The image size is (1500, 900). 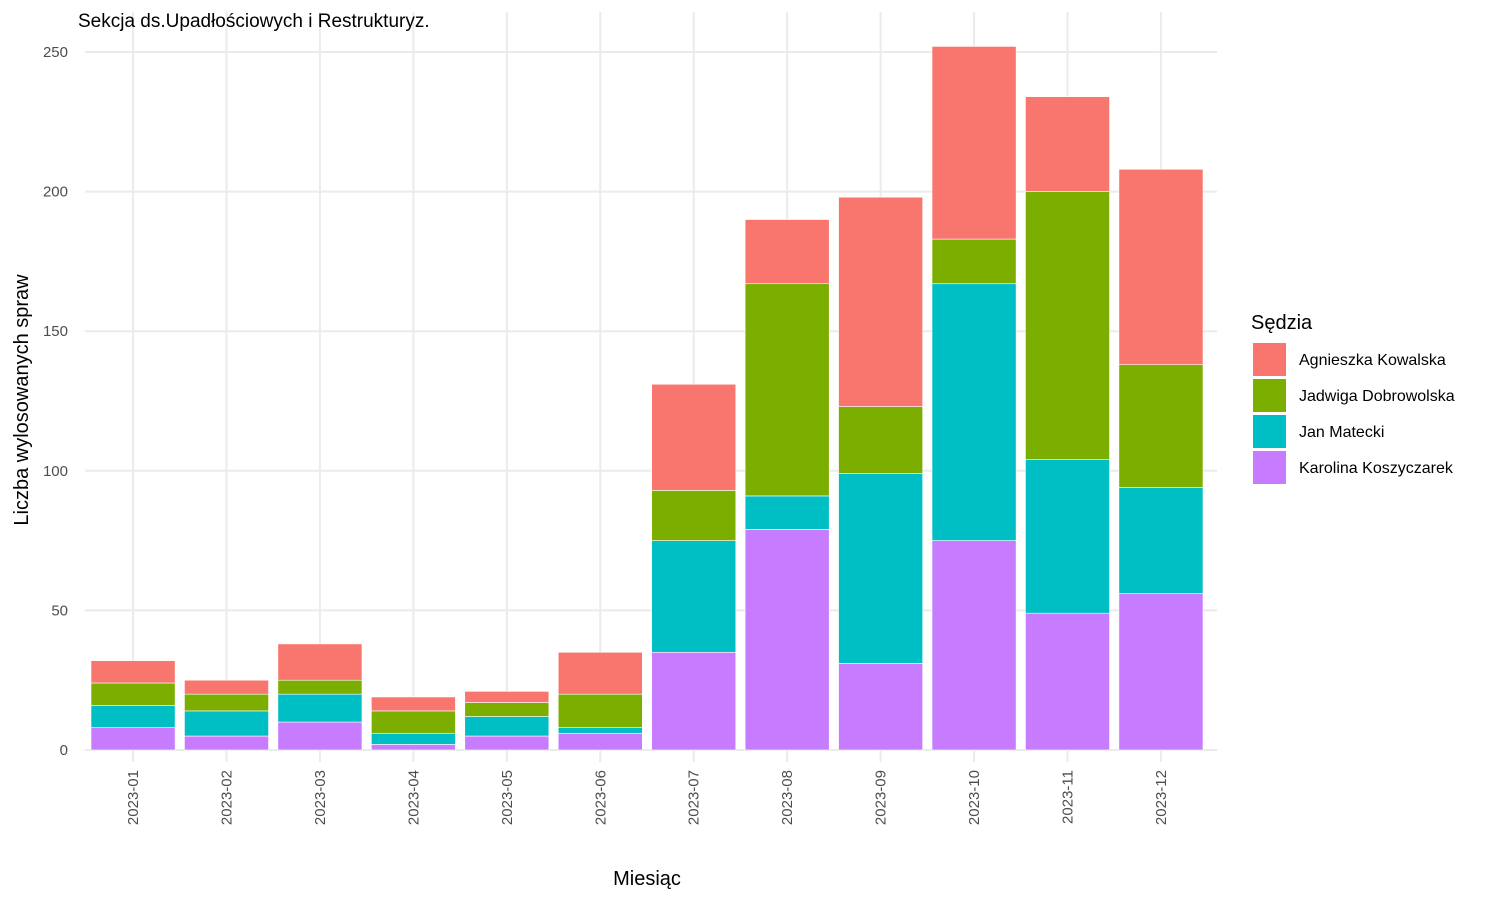 I want to click on y-axis-title: Liczba wylosowanych spraw, so click(x=22, y=400).